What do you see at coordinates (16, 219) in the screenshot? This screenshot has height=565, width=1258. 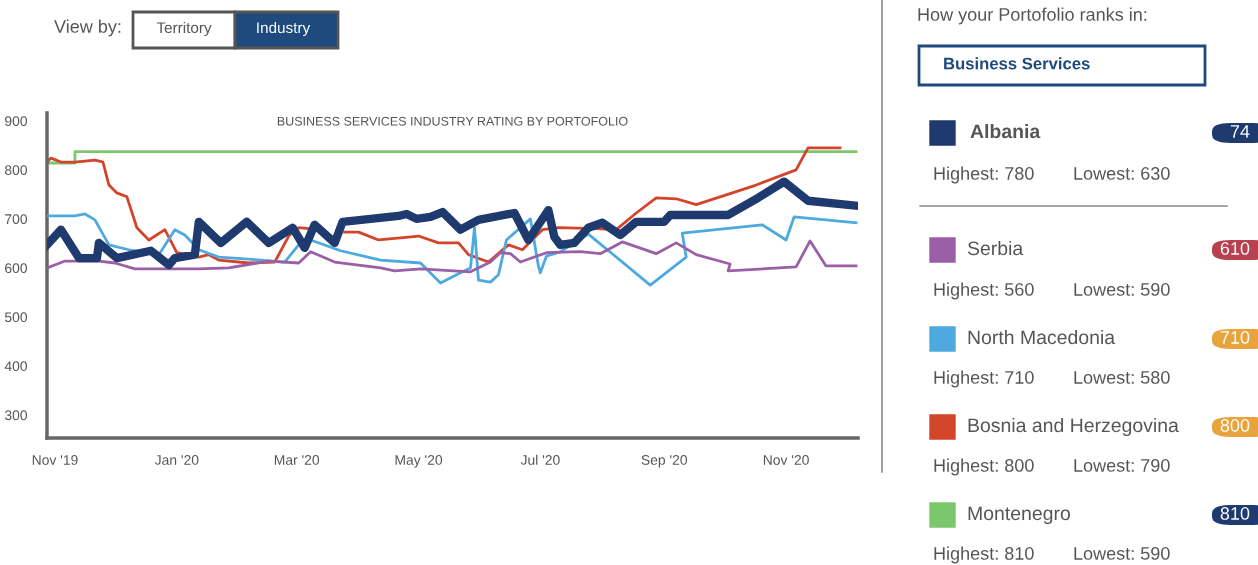 I see `y-tick-label: 700` at bounding box center [16, 219].